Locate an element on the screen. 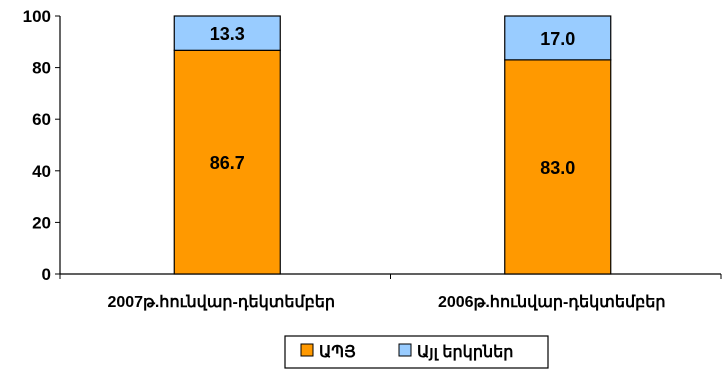 The height and width of the screenshot is (374, 726). y-tick-label: 100 is located at coordinates (37, 16).